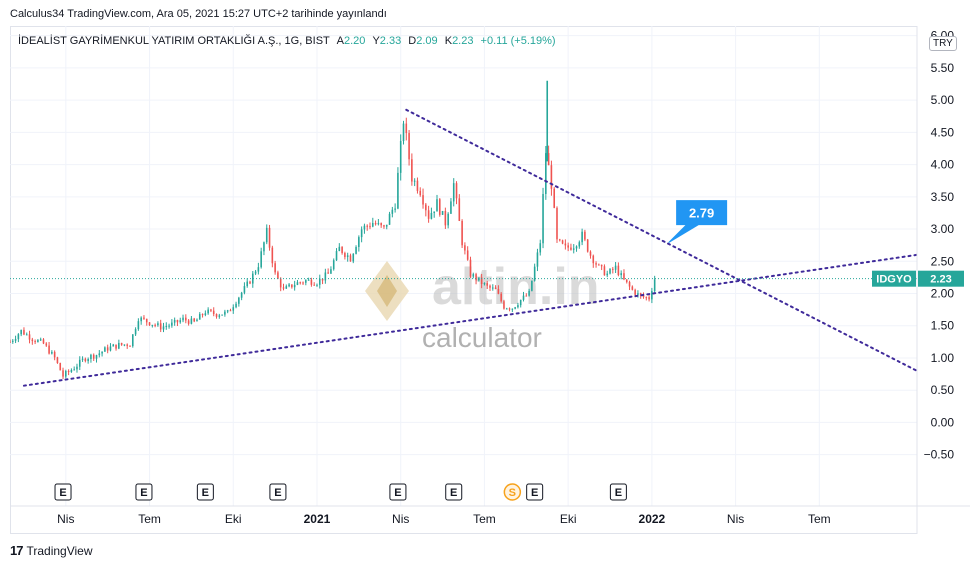  I want to click on watermark-sub: calculator, so click(482, 337).